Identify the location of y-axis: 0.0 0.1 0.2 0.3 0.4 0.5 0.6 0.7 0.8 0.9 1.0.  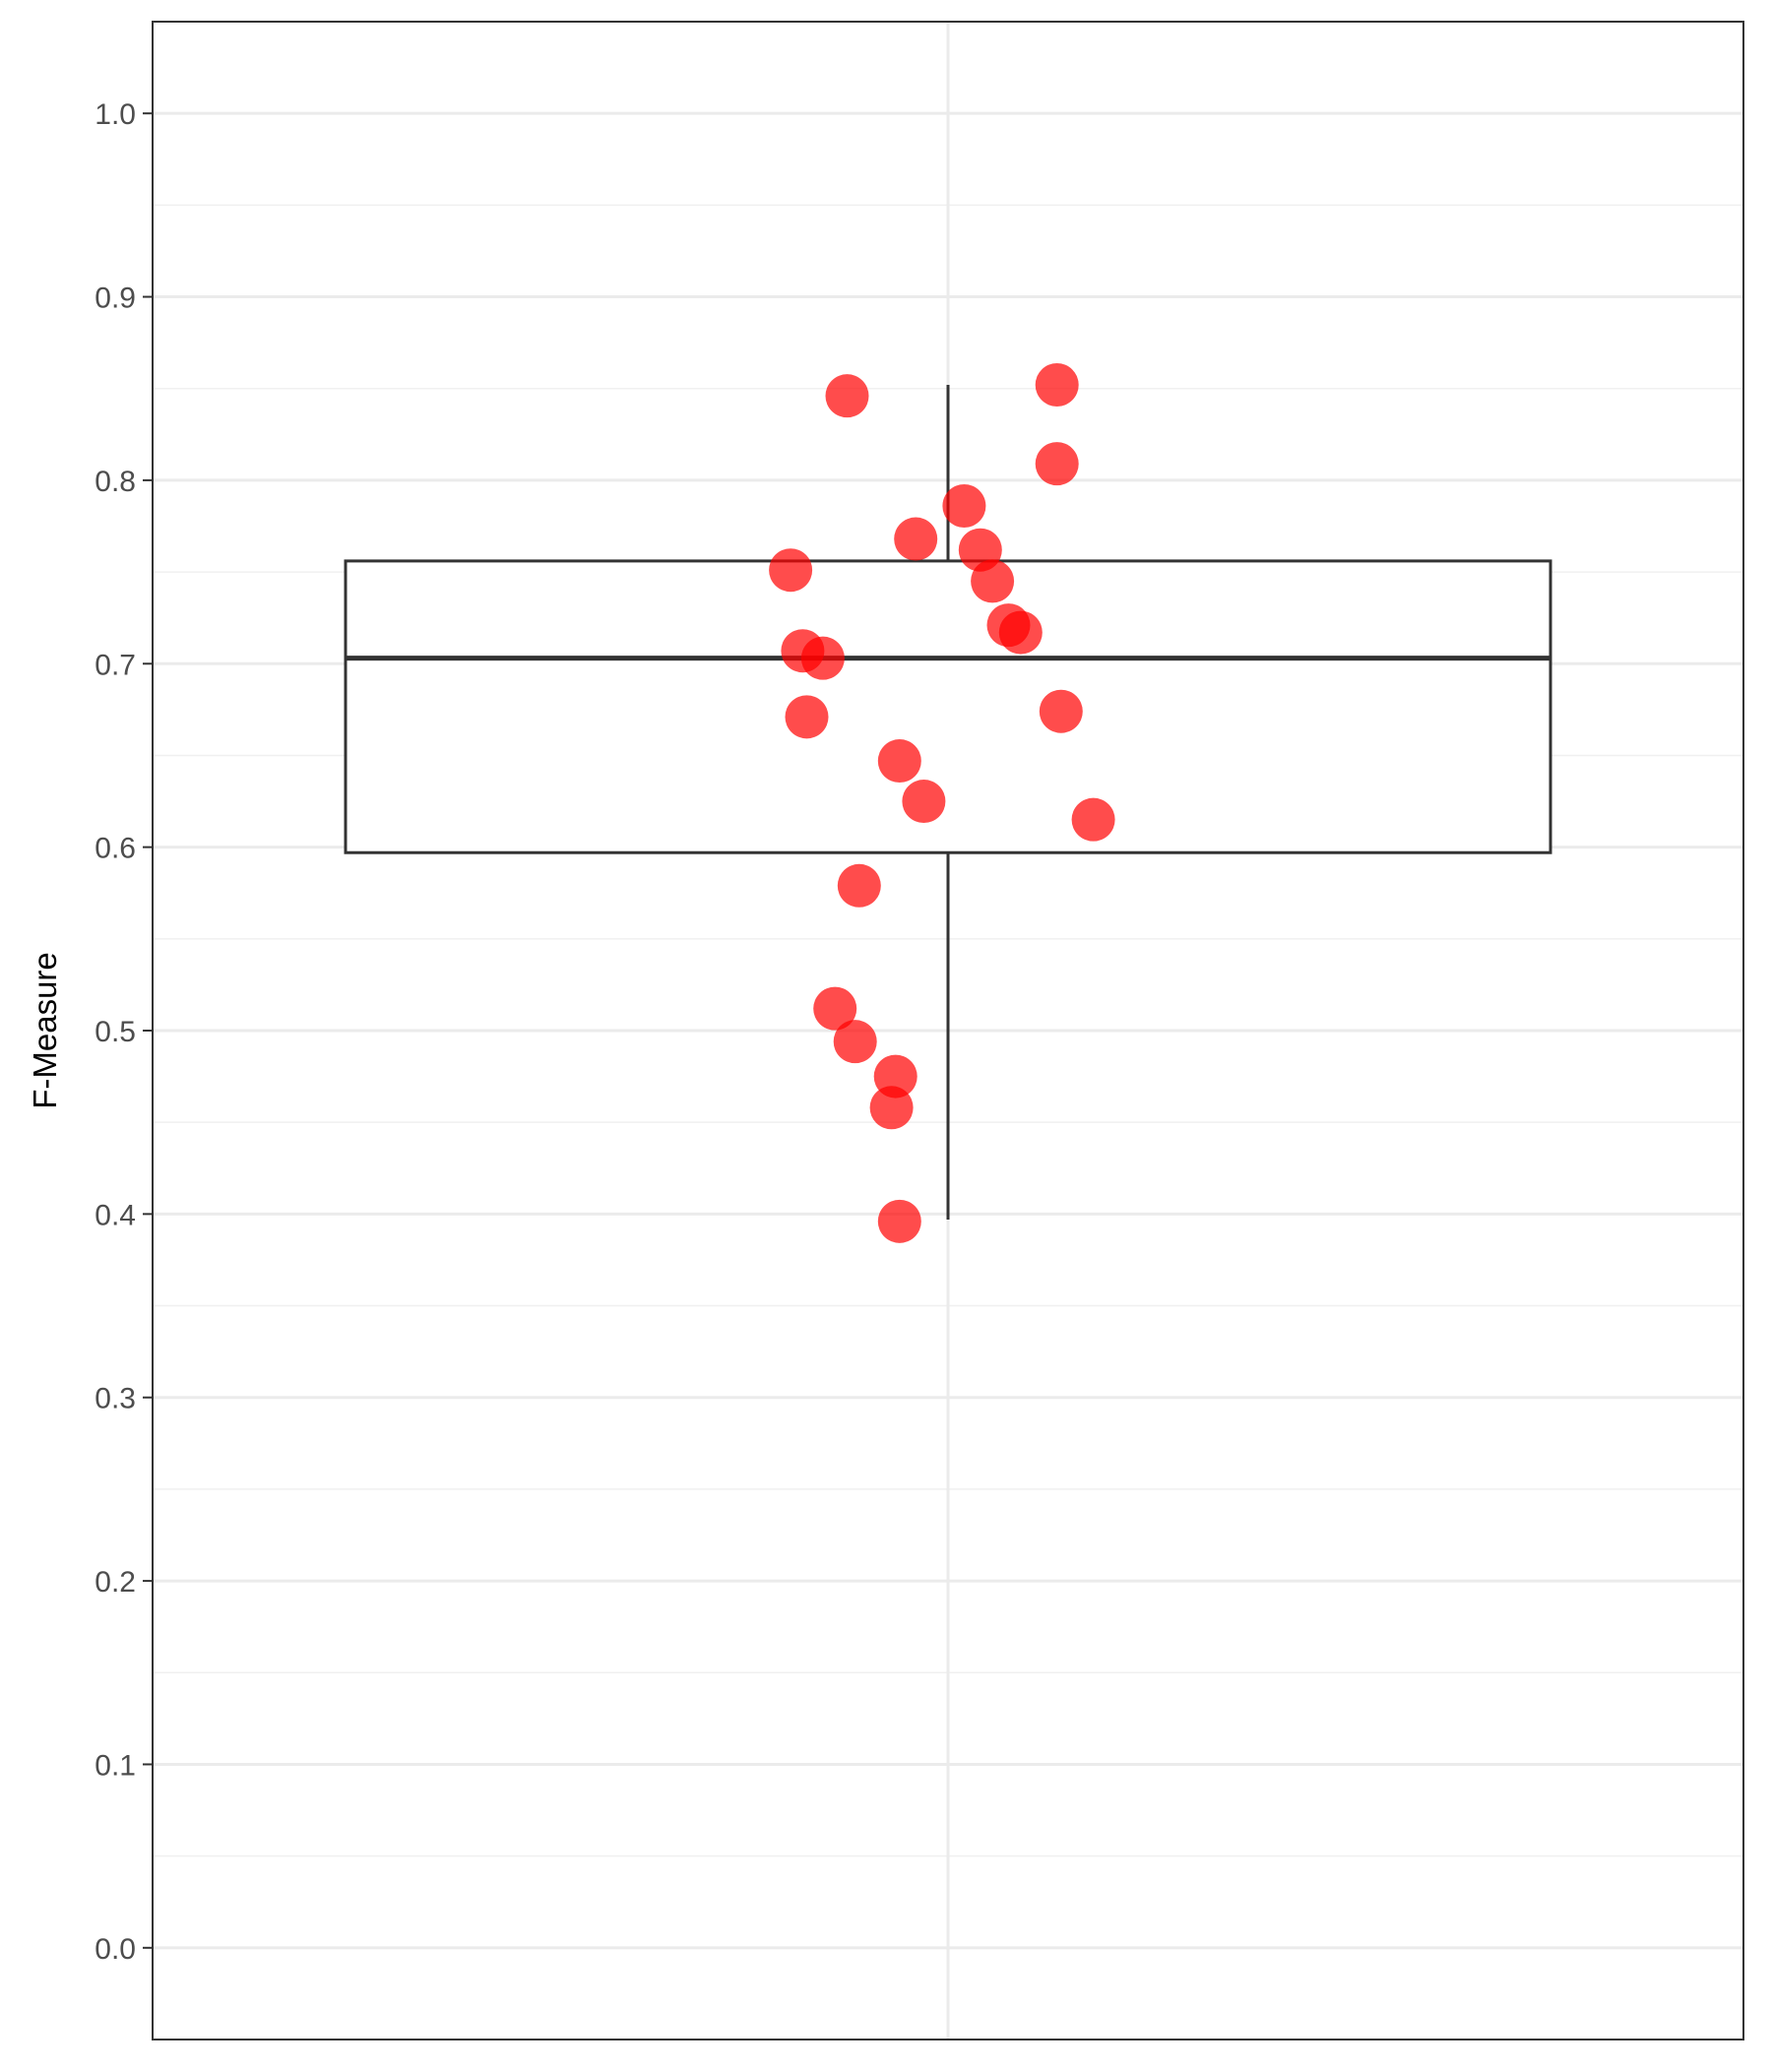
(124, 1032).